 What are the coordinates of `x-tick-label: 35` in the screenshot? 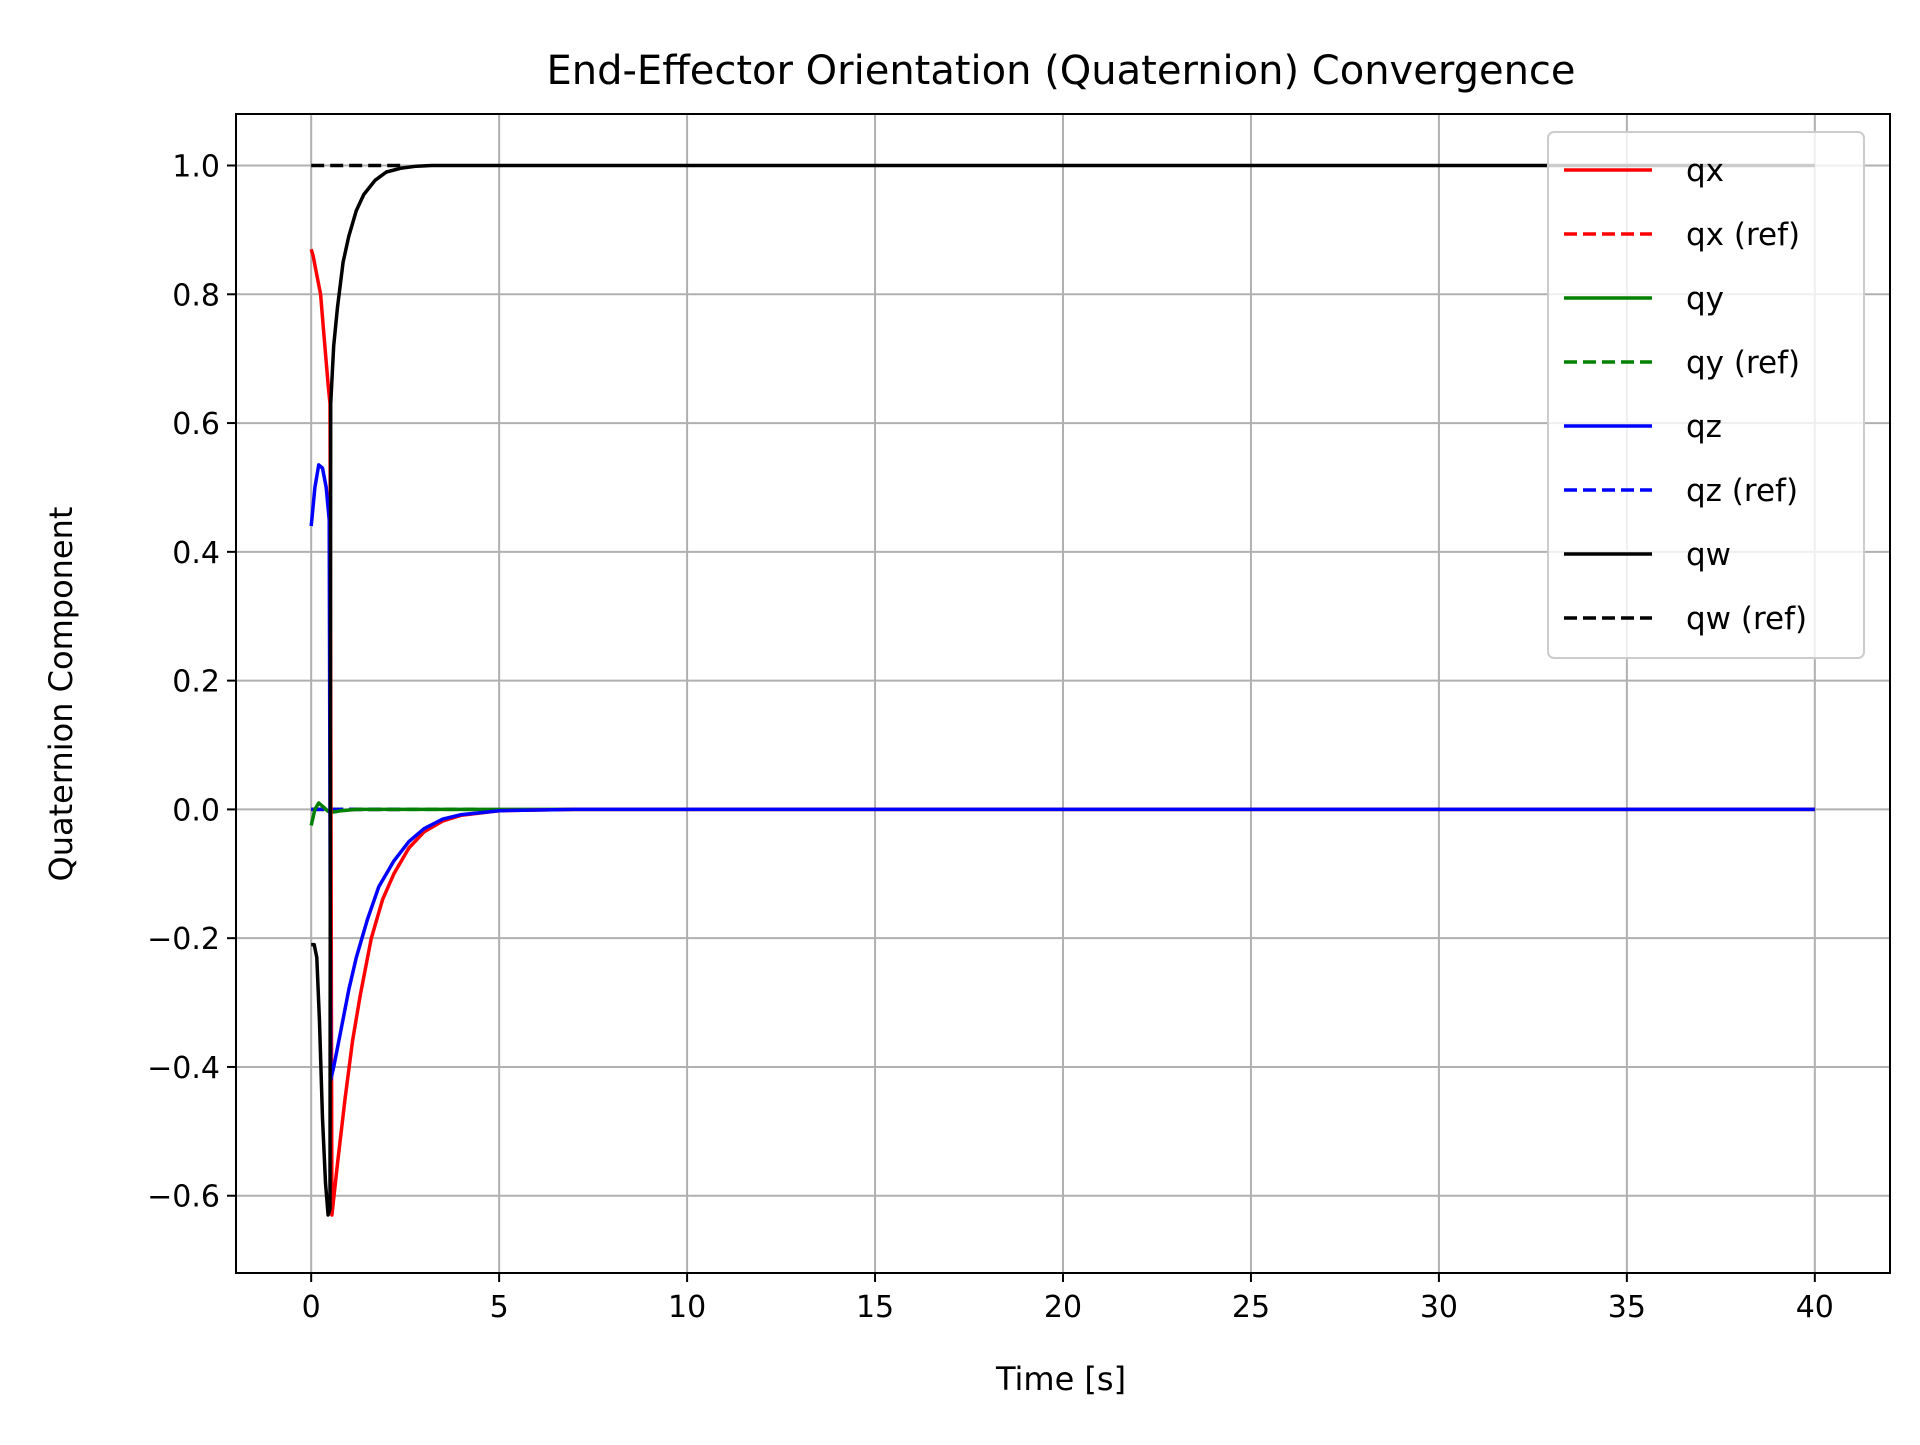 It's located at (1627, 1307).